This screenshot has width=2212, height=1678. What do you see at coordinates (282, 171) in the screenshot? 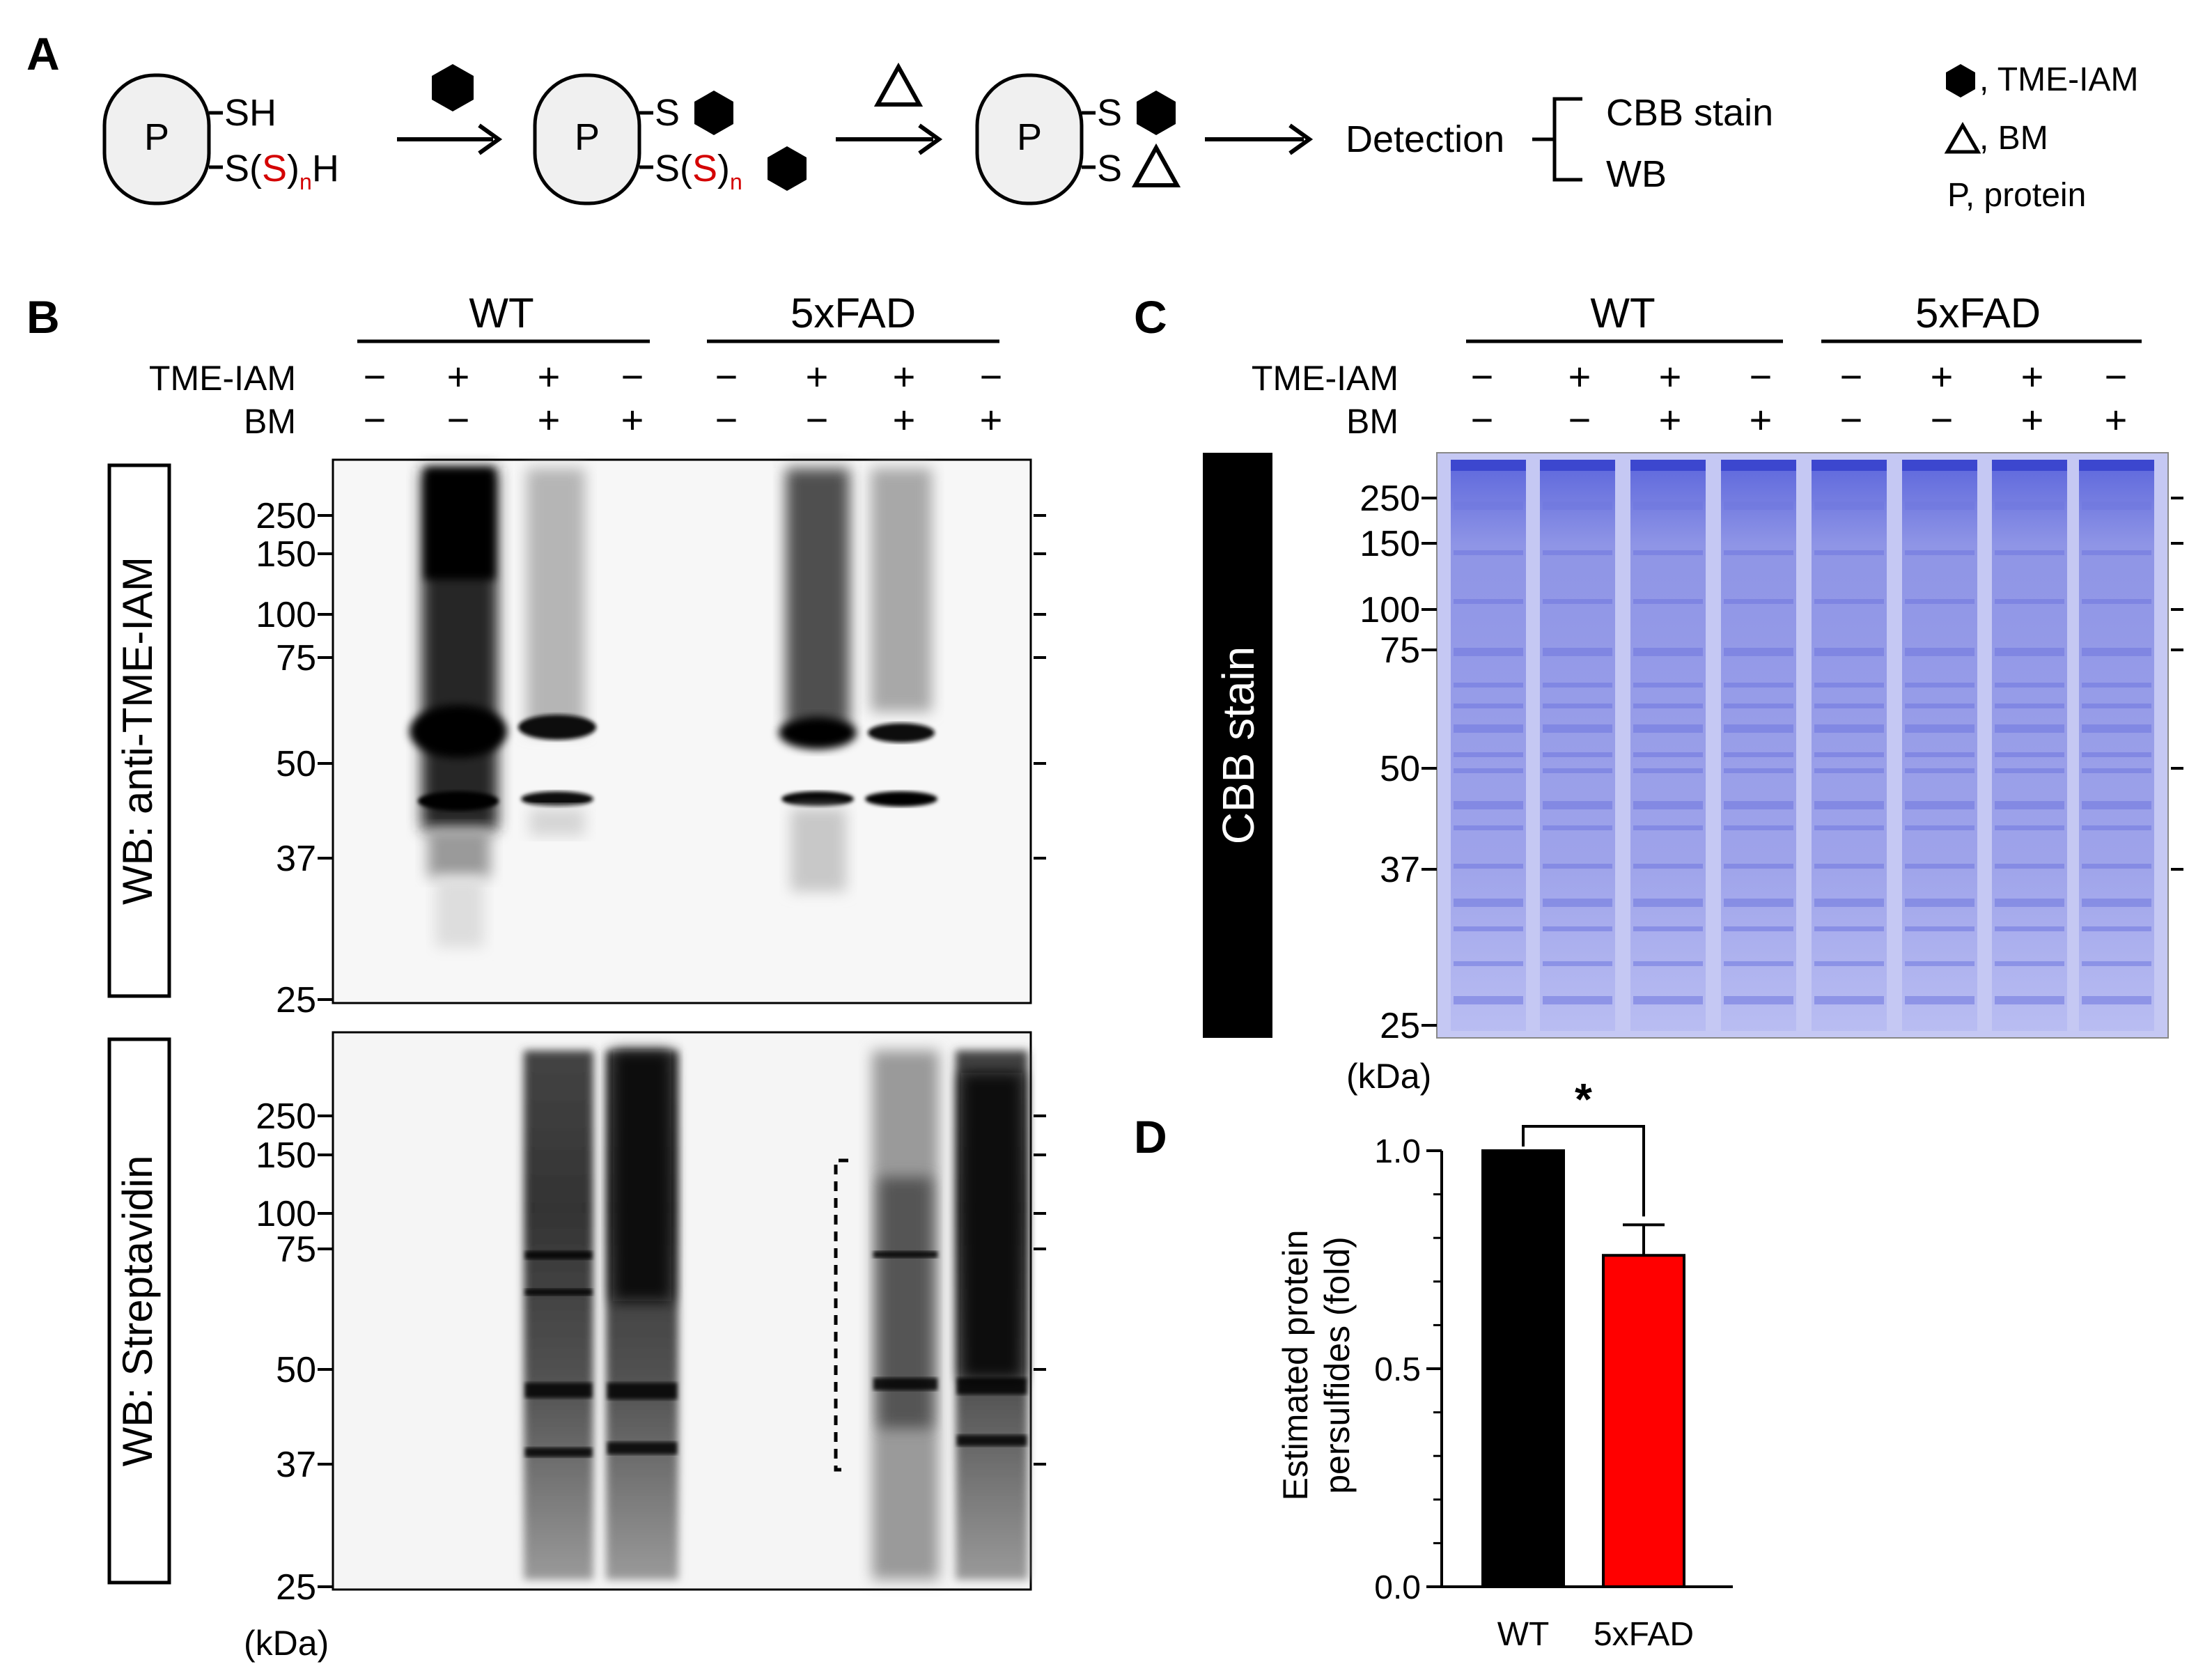
I see `persulfide-label-1: S(S)nH` at bounding box center [282, 171].